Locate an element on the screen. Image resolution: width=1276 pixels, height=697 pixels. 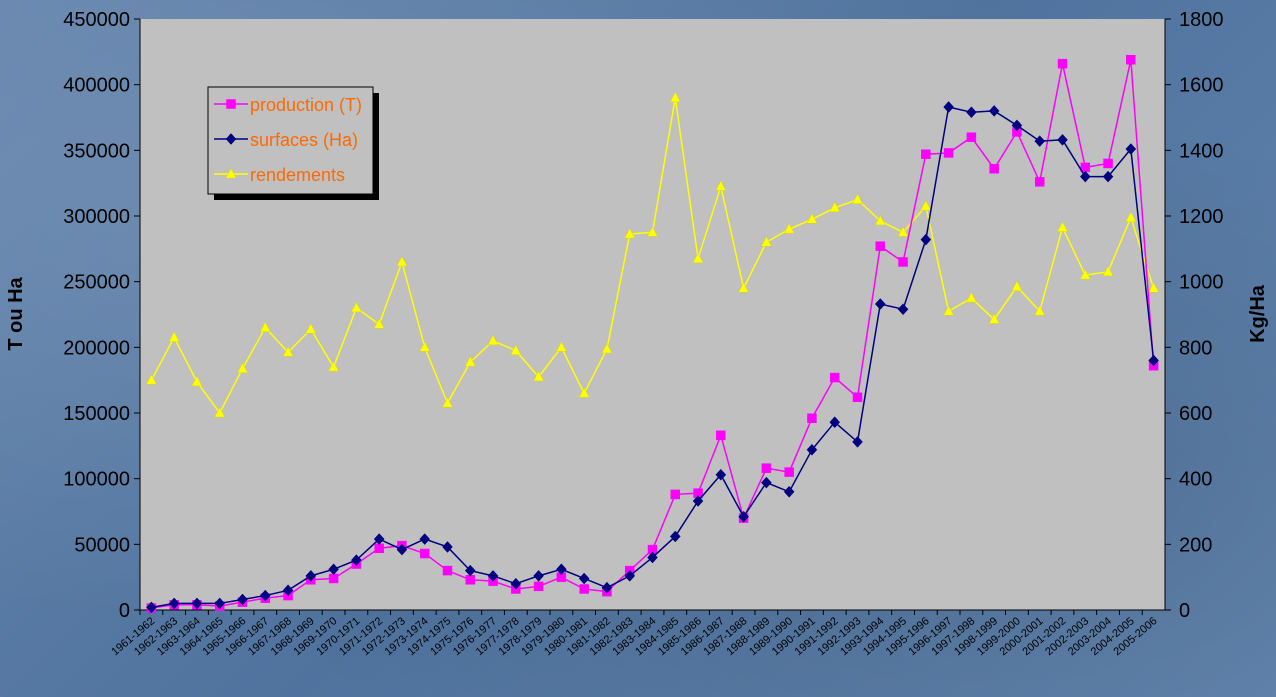
y-tick-label: 450000 is located at coordinates (96, 20).